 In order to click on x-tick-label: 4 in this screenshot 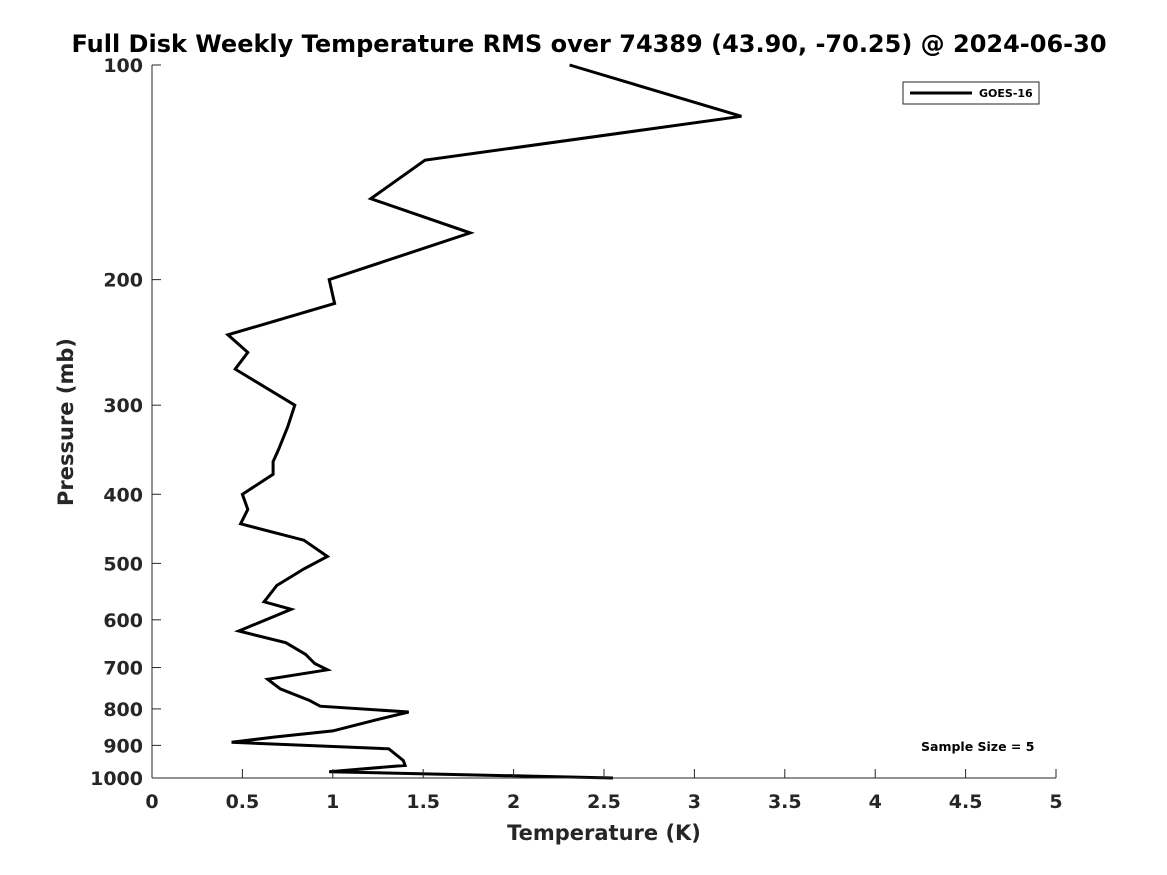, I will do `click(875, 802)`.